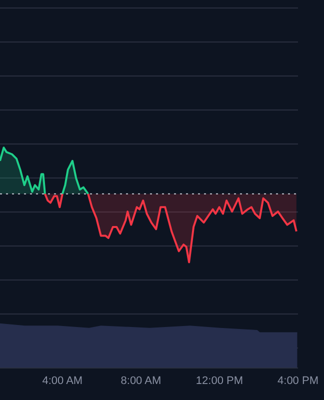 The width and height of the screenshot is (324, 400). Describe the element at coordinates (220, 380) in the screenshot. I see `x-tick-label: 12:00 PM` at that location.